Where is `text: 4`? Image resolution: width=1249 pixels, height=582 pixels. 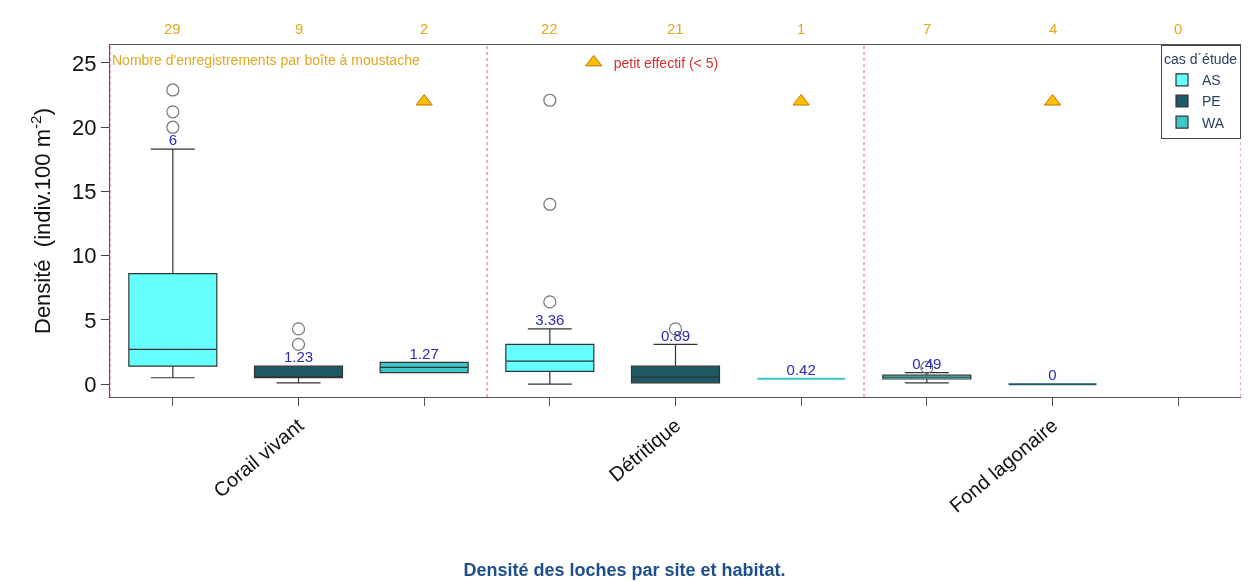 text: 4 is located at coordinates (1053, 28).